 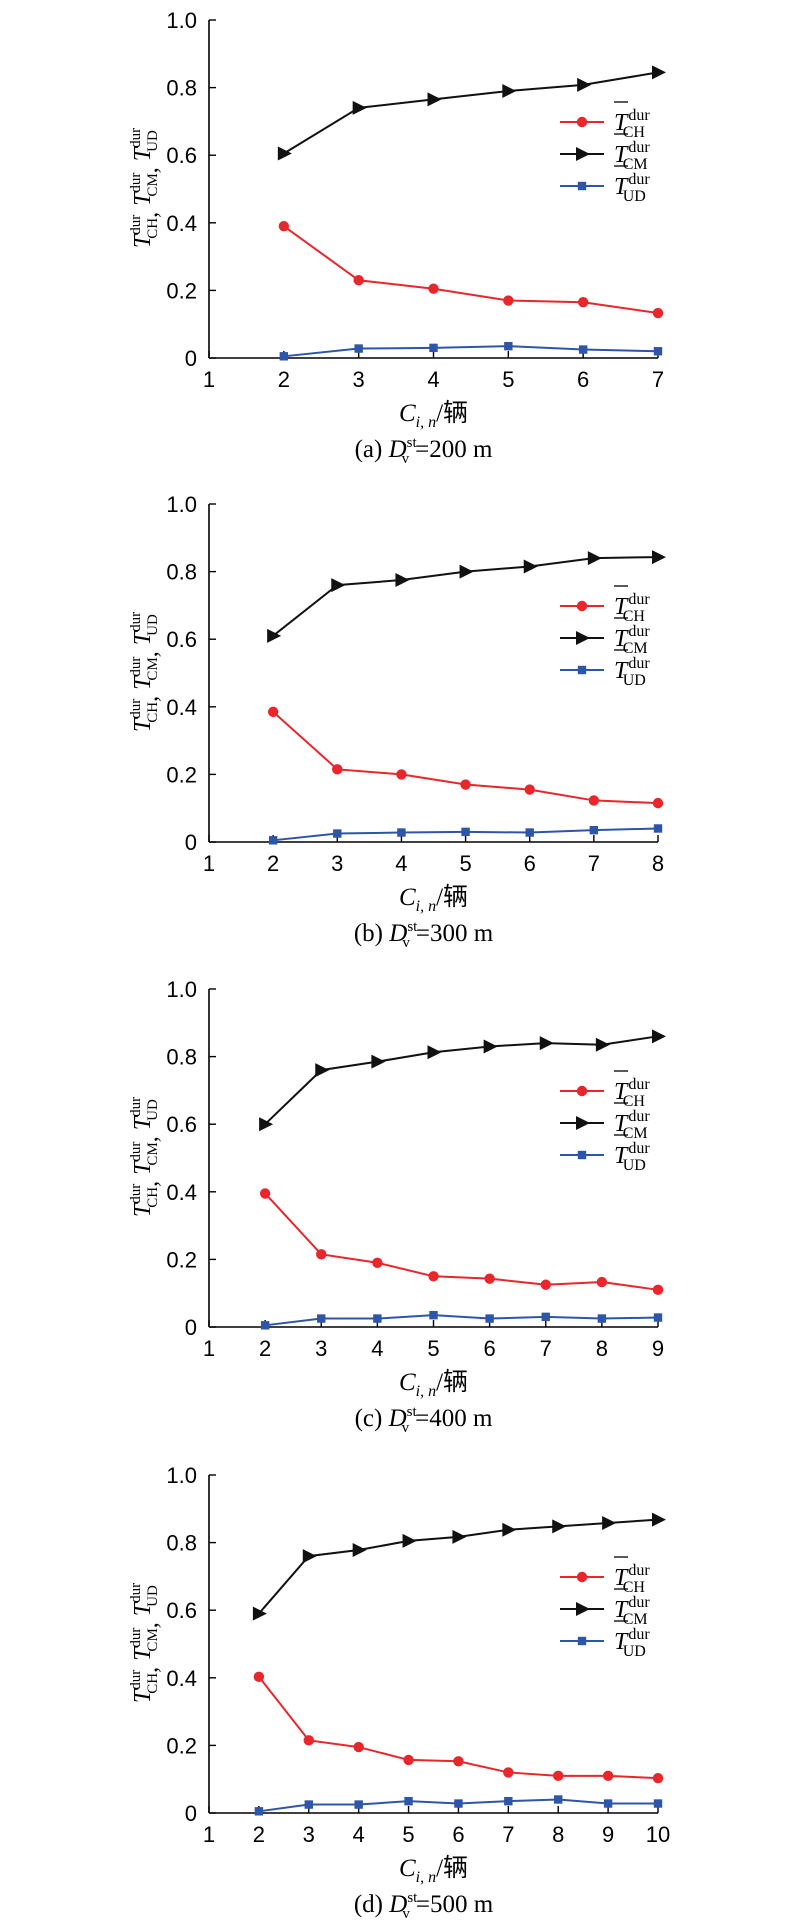 What do you see at coordinates (462, 1320) in the screenshot?
I see `series-line-ud` at bounding box center [462, 1320].